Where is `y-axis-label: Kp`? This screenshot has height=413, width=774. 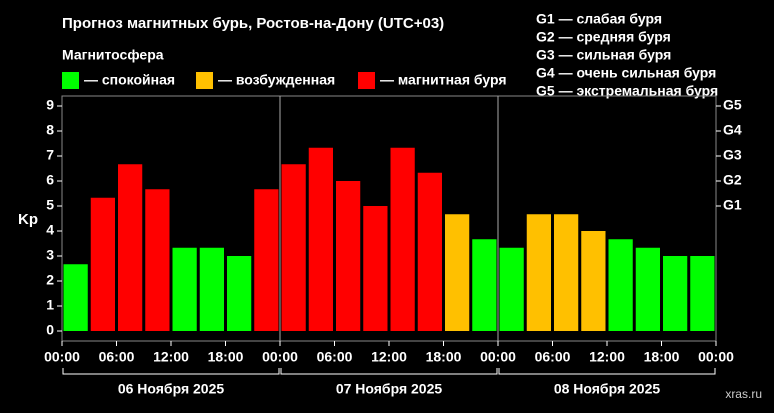
y-axis-label: Kp is located at coordinates (28, 219).